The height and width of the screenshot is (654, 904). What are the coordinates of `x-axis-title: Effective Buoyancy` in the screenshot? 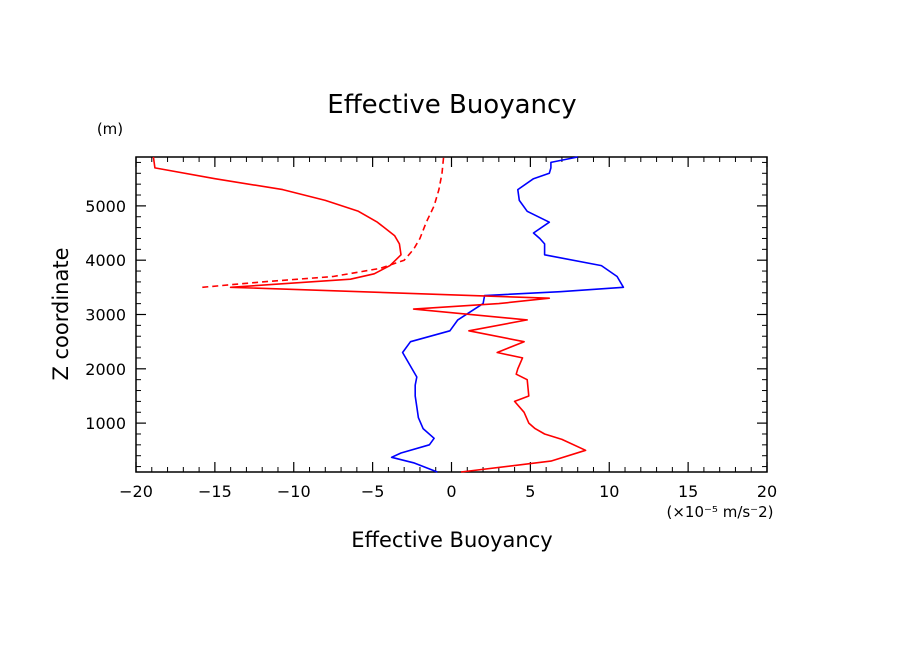 It's located at (451, 540).